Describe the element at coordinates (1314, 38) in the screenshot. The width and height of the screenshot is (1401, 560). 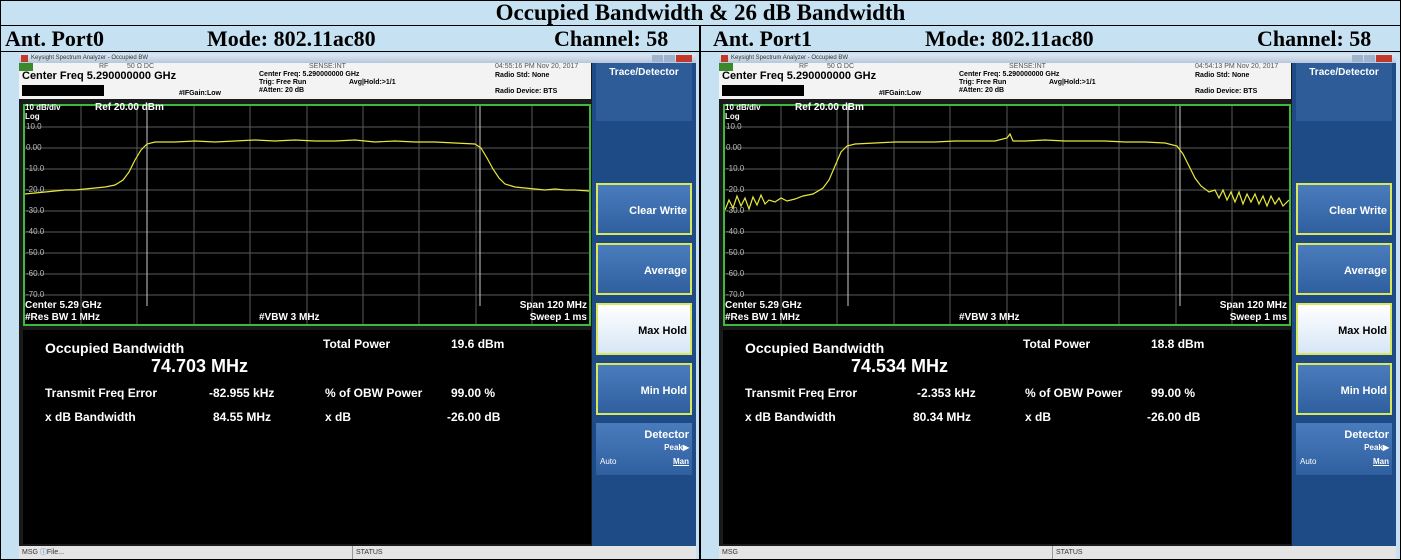
I see `channel-label-right: Channel: 58` at that location.